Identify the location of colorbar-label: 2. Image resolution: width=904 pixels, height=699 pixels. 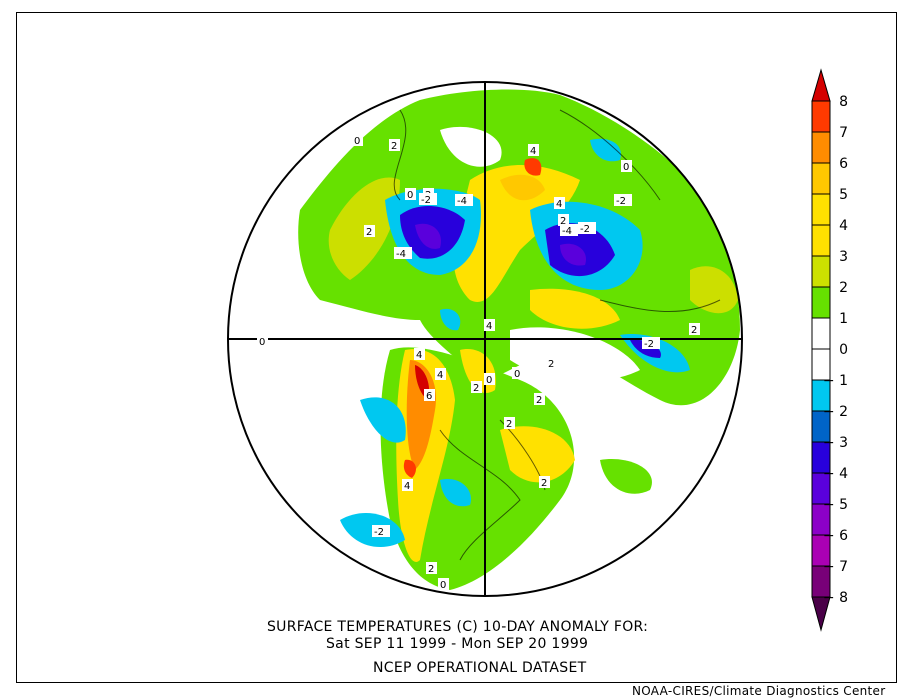
(843, 288).